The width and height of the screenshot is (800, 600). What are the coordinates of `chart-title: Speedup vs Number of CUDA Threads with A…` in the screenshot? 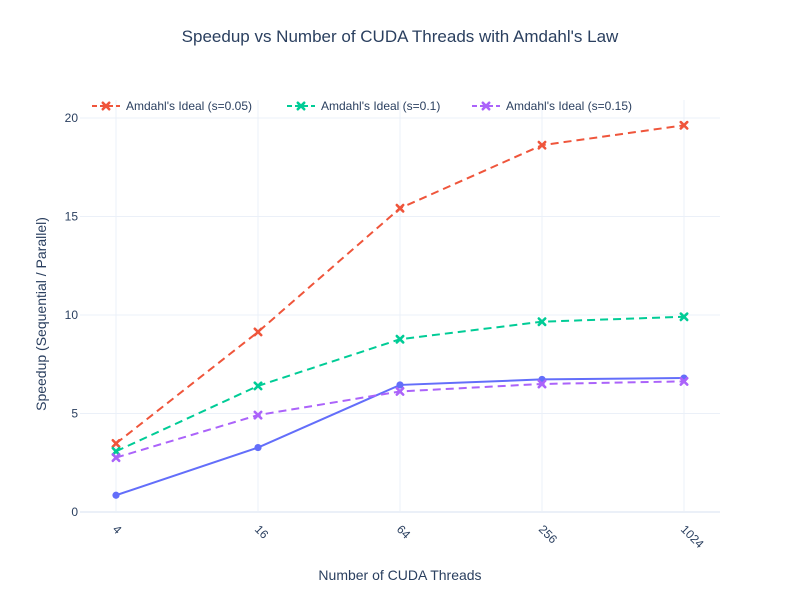 It's located at (400, 36).